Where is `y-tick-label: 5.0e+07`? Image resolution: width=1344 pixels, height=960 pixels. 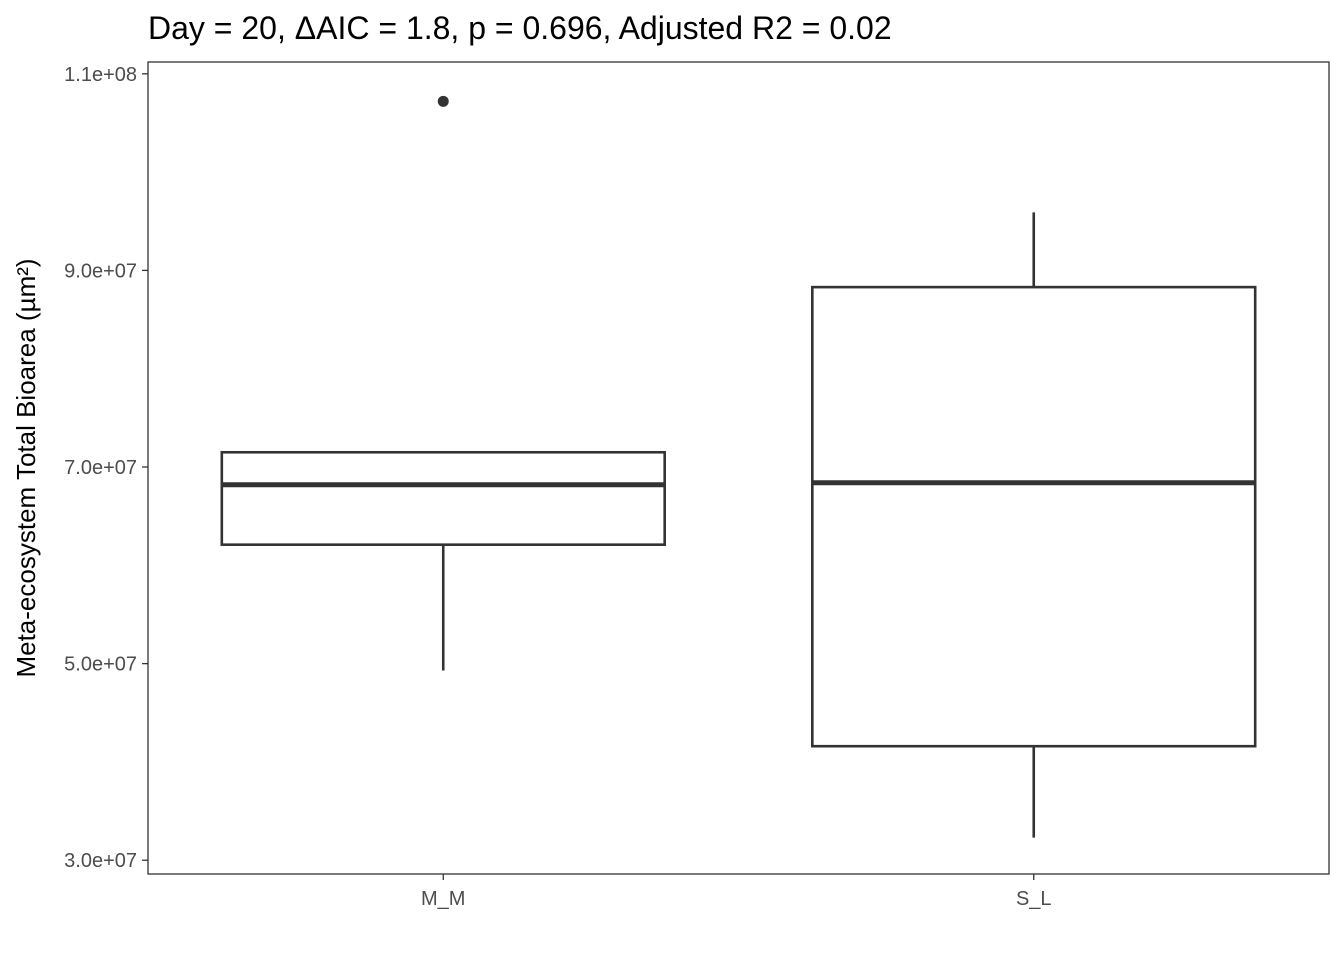 y-tick-label: 5.0e+07 is located at coordinates (100, 665).